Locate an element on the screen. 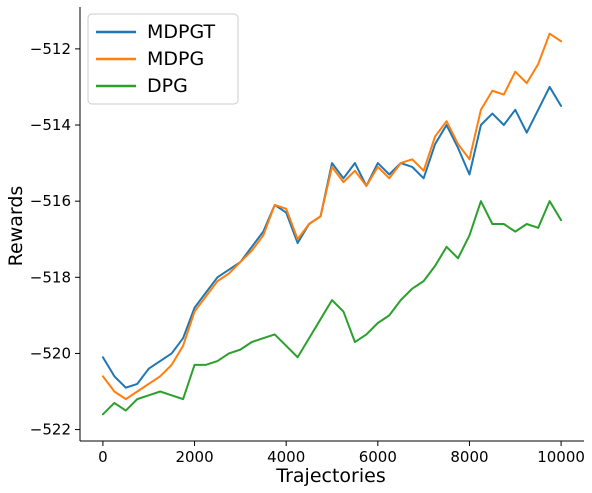  legend: MDPGT MDPG DPG is located at coordinates (163, 59).